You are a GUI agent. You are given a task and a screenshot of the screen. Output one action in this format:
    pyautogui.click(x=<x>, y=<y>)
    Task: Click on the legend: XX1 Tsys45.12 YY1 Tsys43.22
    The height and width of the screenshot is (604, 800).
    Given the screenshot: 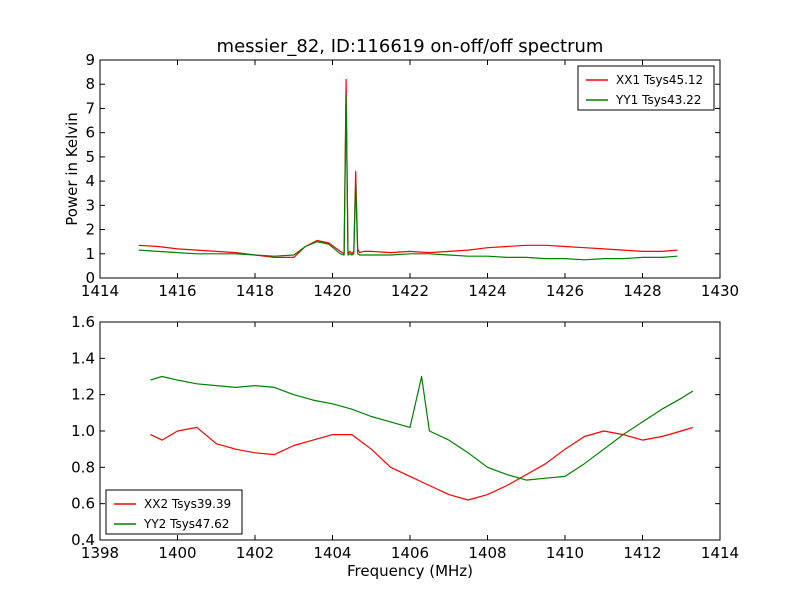 What is the action you would take?
    pyautogui.click(x=646, y=88)
    